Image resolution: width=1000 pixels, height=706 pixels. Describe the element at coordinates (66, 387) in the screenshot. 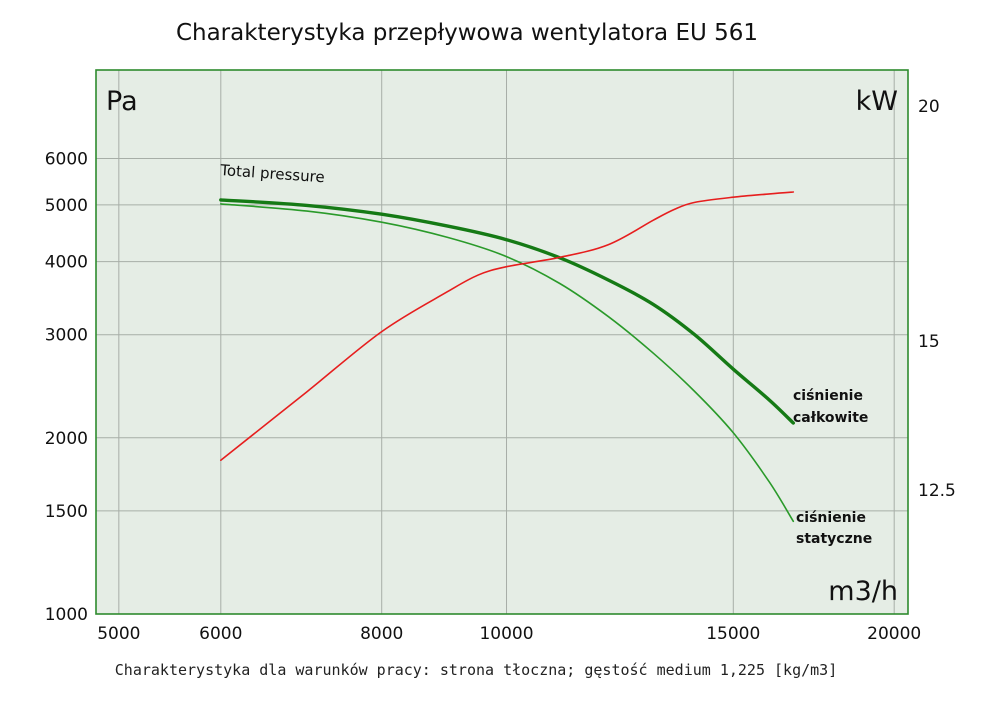

I see `y-left-tick-labels: 1000 1500 2000 3000 4000 5000 6000` at that location.